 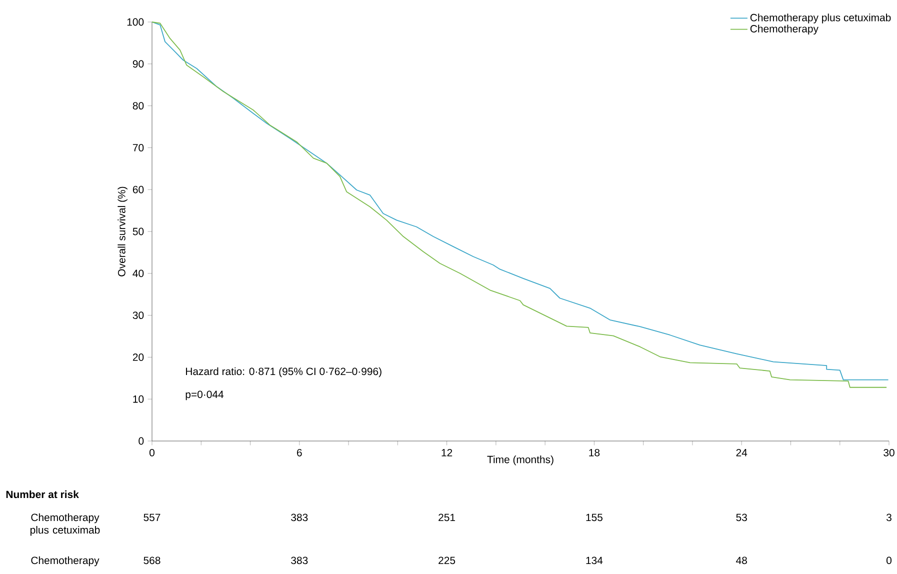 I want to click on text: Number at risk, so click(x=42, y=494).